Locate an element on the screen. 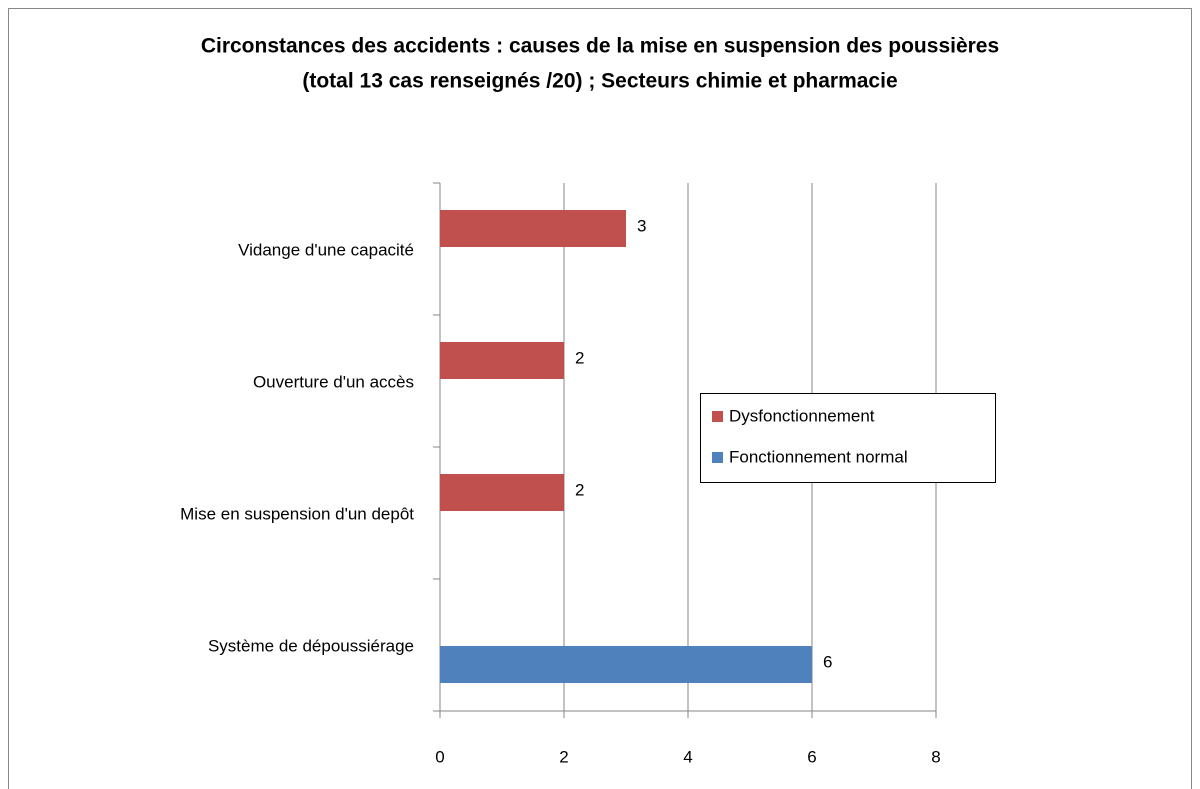  y-tick-label: Vidange d'une capacité is located at coordinates (326, 249).